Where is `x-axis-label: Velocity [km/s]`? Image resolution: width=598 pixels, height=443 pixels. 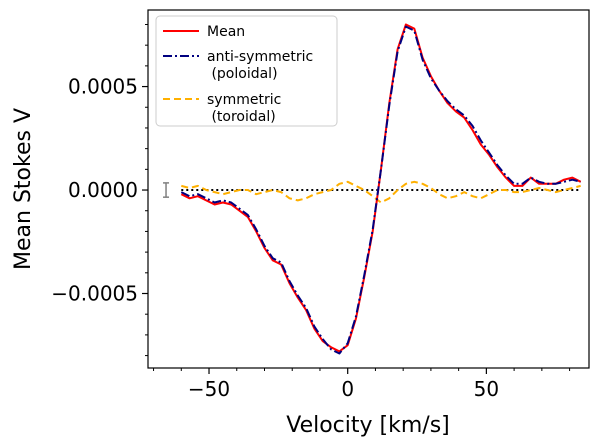
x-axis-label: Velocity [km/s] is located at coordinates (368, 425).